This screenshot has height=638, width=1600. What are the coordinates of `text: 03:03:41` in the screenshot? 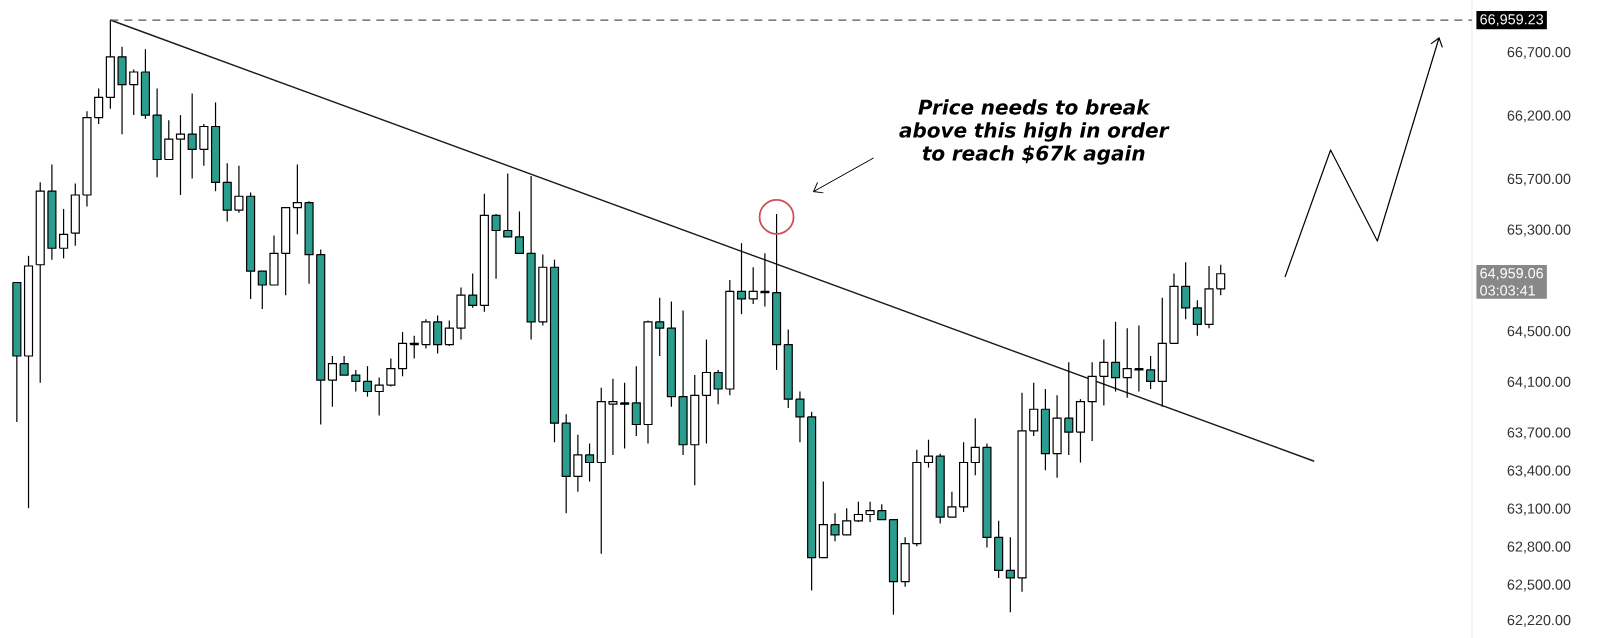 It's located at (1507, 290).